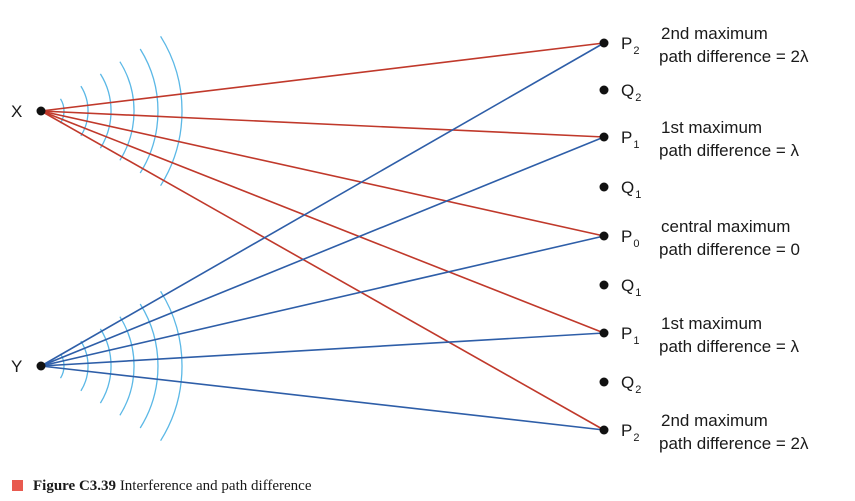 The image size is (855, 501). Describe the element at coordinates (214, 486) in the screenshot. I see `caption-text: Interference and path difference` at that location.